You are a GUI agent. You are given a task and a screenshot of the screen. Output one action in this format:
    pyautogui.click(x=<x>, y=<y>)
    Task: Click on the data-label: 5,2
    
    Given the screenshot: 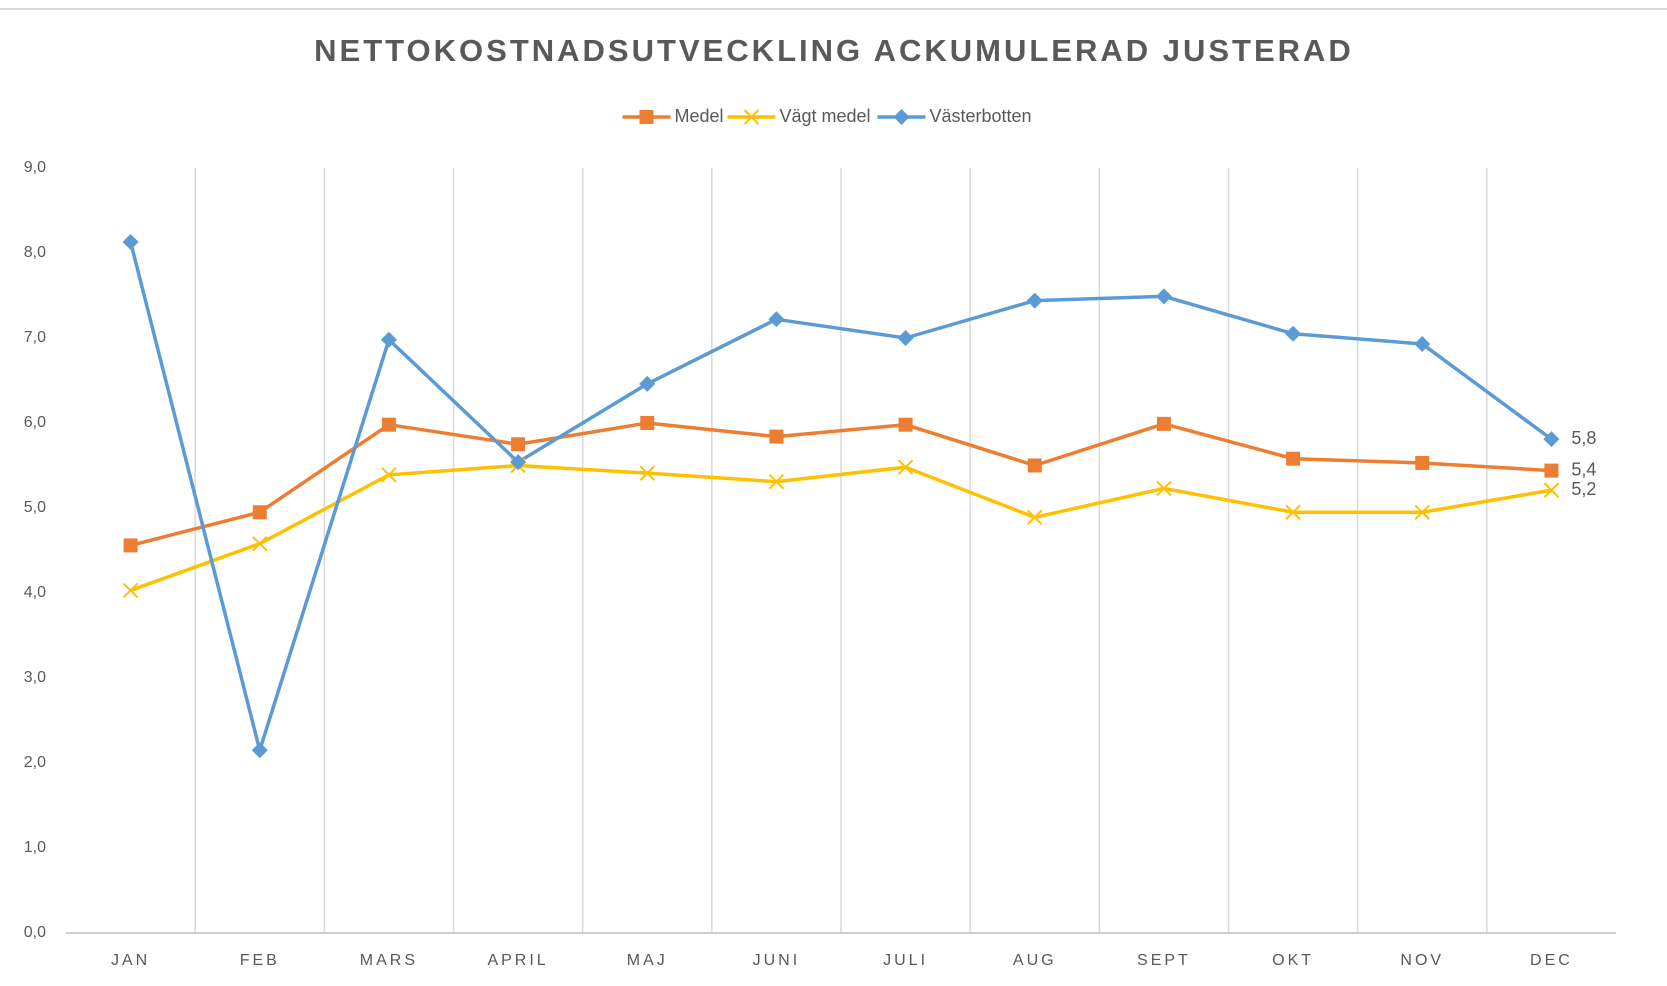 What is the action you would take?
    pyautogui.click(x=1583, y=489)
    